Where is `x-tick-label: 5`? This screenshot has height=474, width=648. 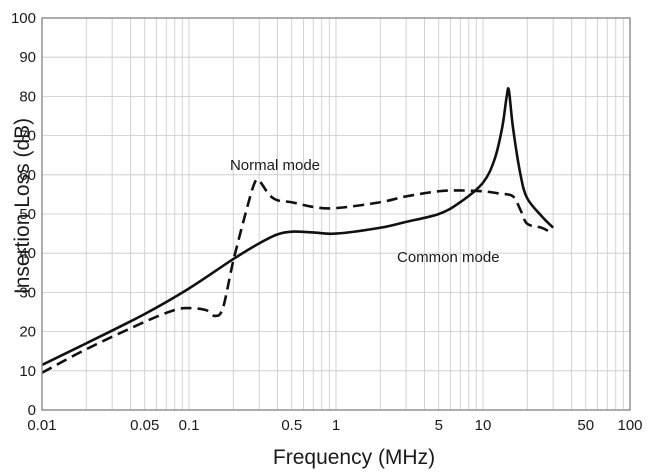 x-tick-label: 5 is located at coordinates (439, 425).